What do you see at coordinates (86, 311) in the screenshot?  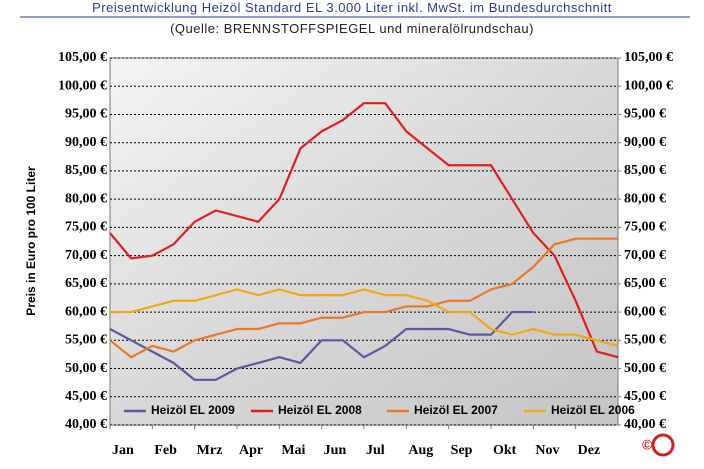 I see `y-tick-label: 60,00 €` at bounding box center [86, 311].